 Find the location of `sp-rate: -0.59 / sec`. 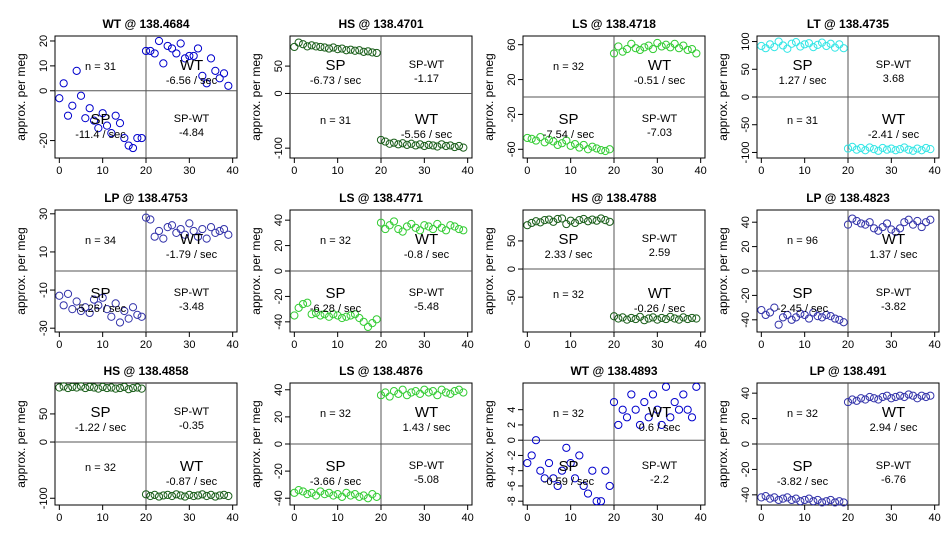

sp-rate: -0.59 / sec is located at coordinates (569, 482).